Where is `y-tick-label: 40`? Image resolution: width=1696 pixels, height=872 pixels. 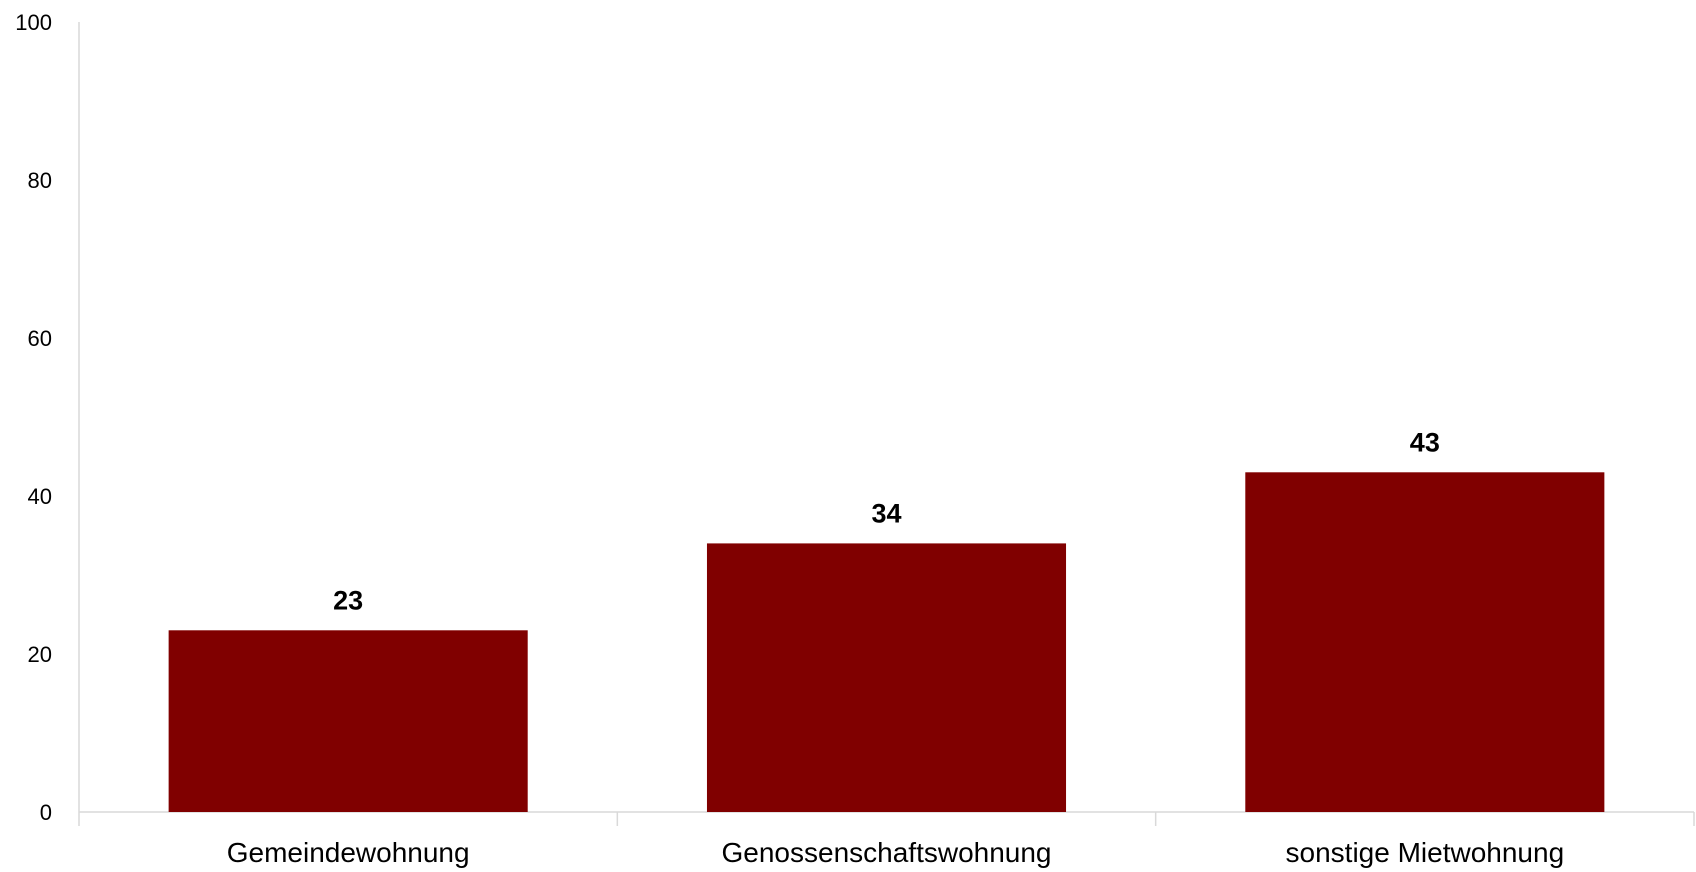
y-tick-label: 40 is located at coordinates (40, 496).